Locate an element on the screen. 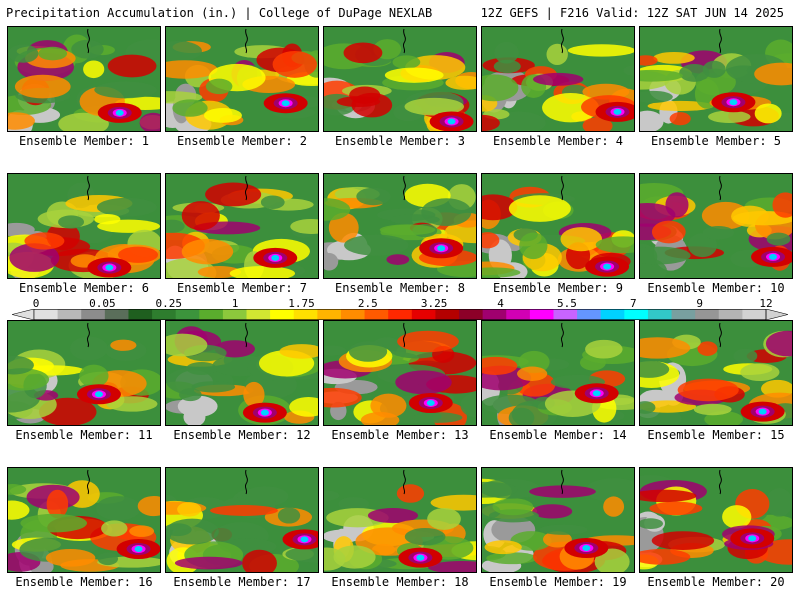 This screenshot has width=800, height=600. ensemble-member-label: Ensemble Member: 1 is located at coordinates (84, 141).